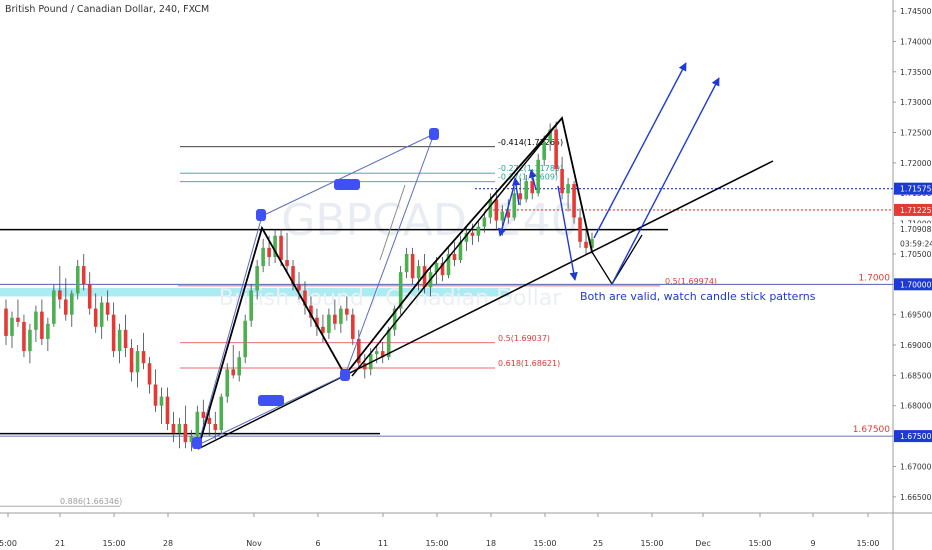 The height and width of the screenshot is (550, 932). What do you see at coordinates (255, 292) in the screenshot?
I see `support-zone` at bounding box center [255, 292].